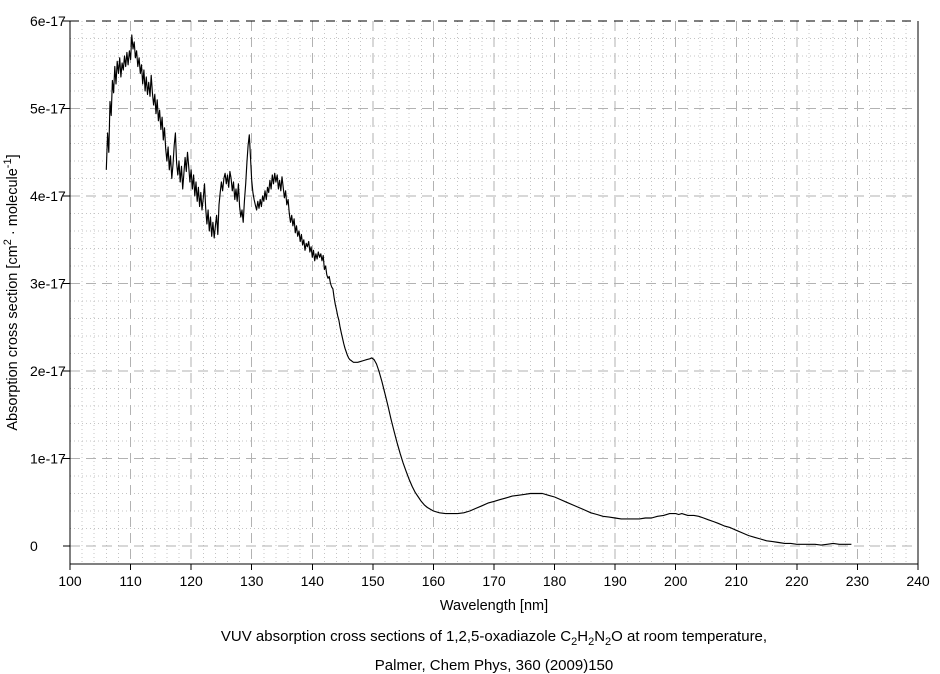  I want to click on x-tick-label: 240, so click(918, 581).